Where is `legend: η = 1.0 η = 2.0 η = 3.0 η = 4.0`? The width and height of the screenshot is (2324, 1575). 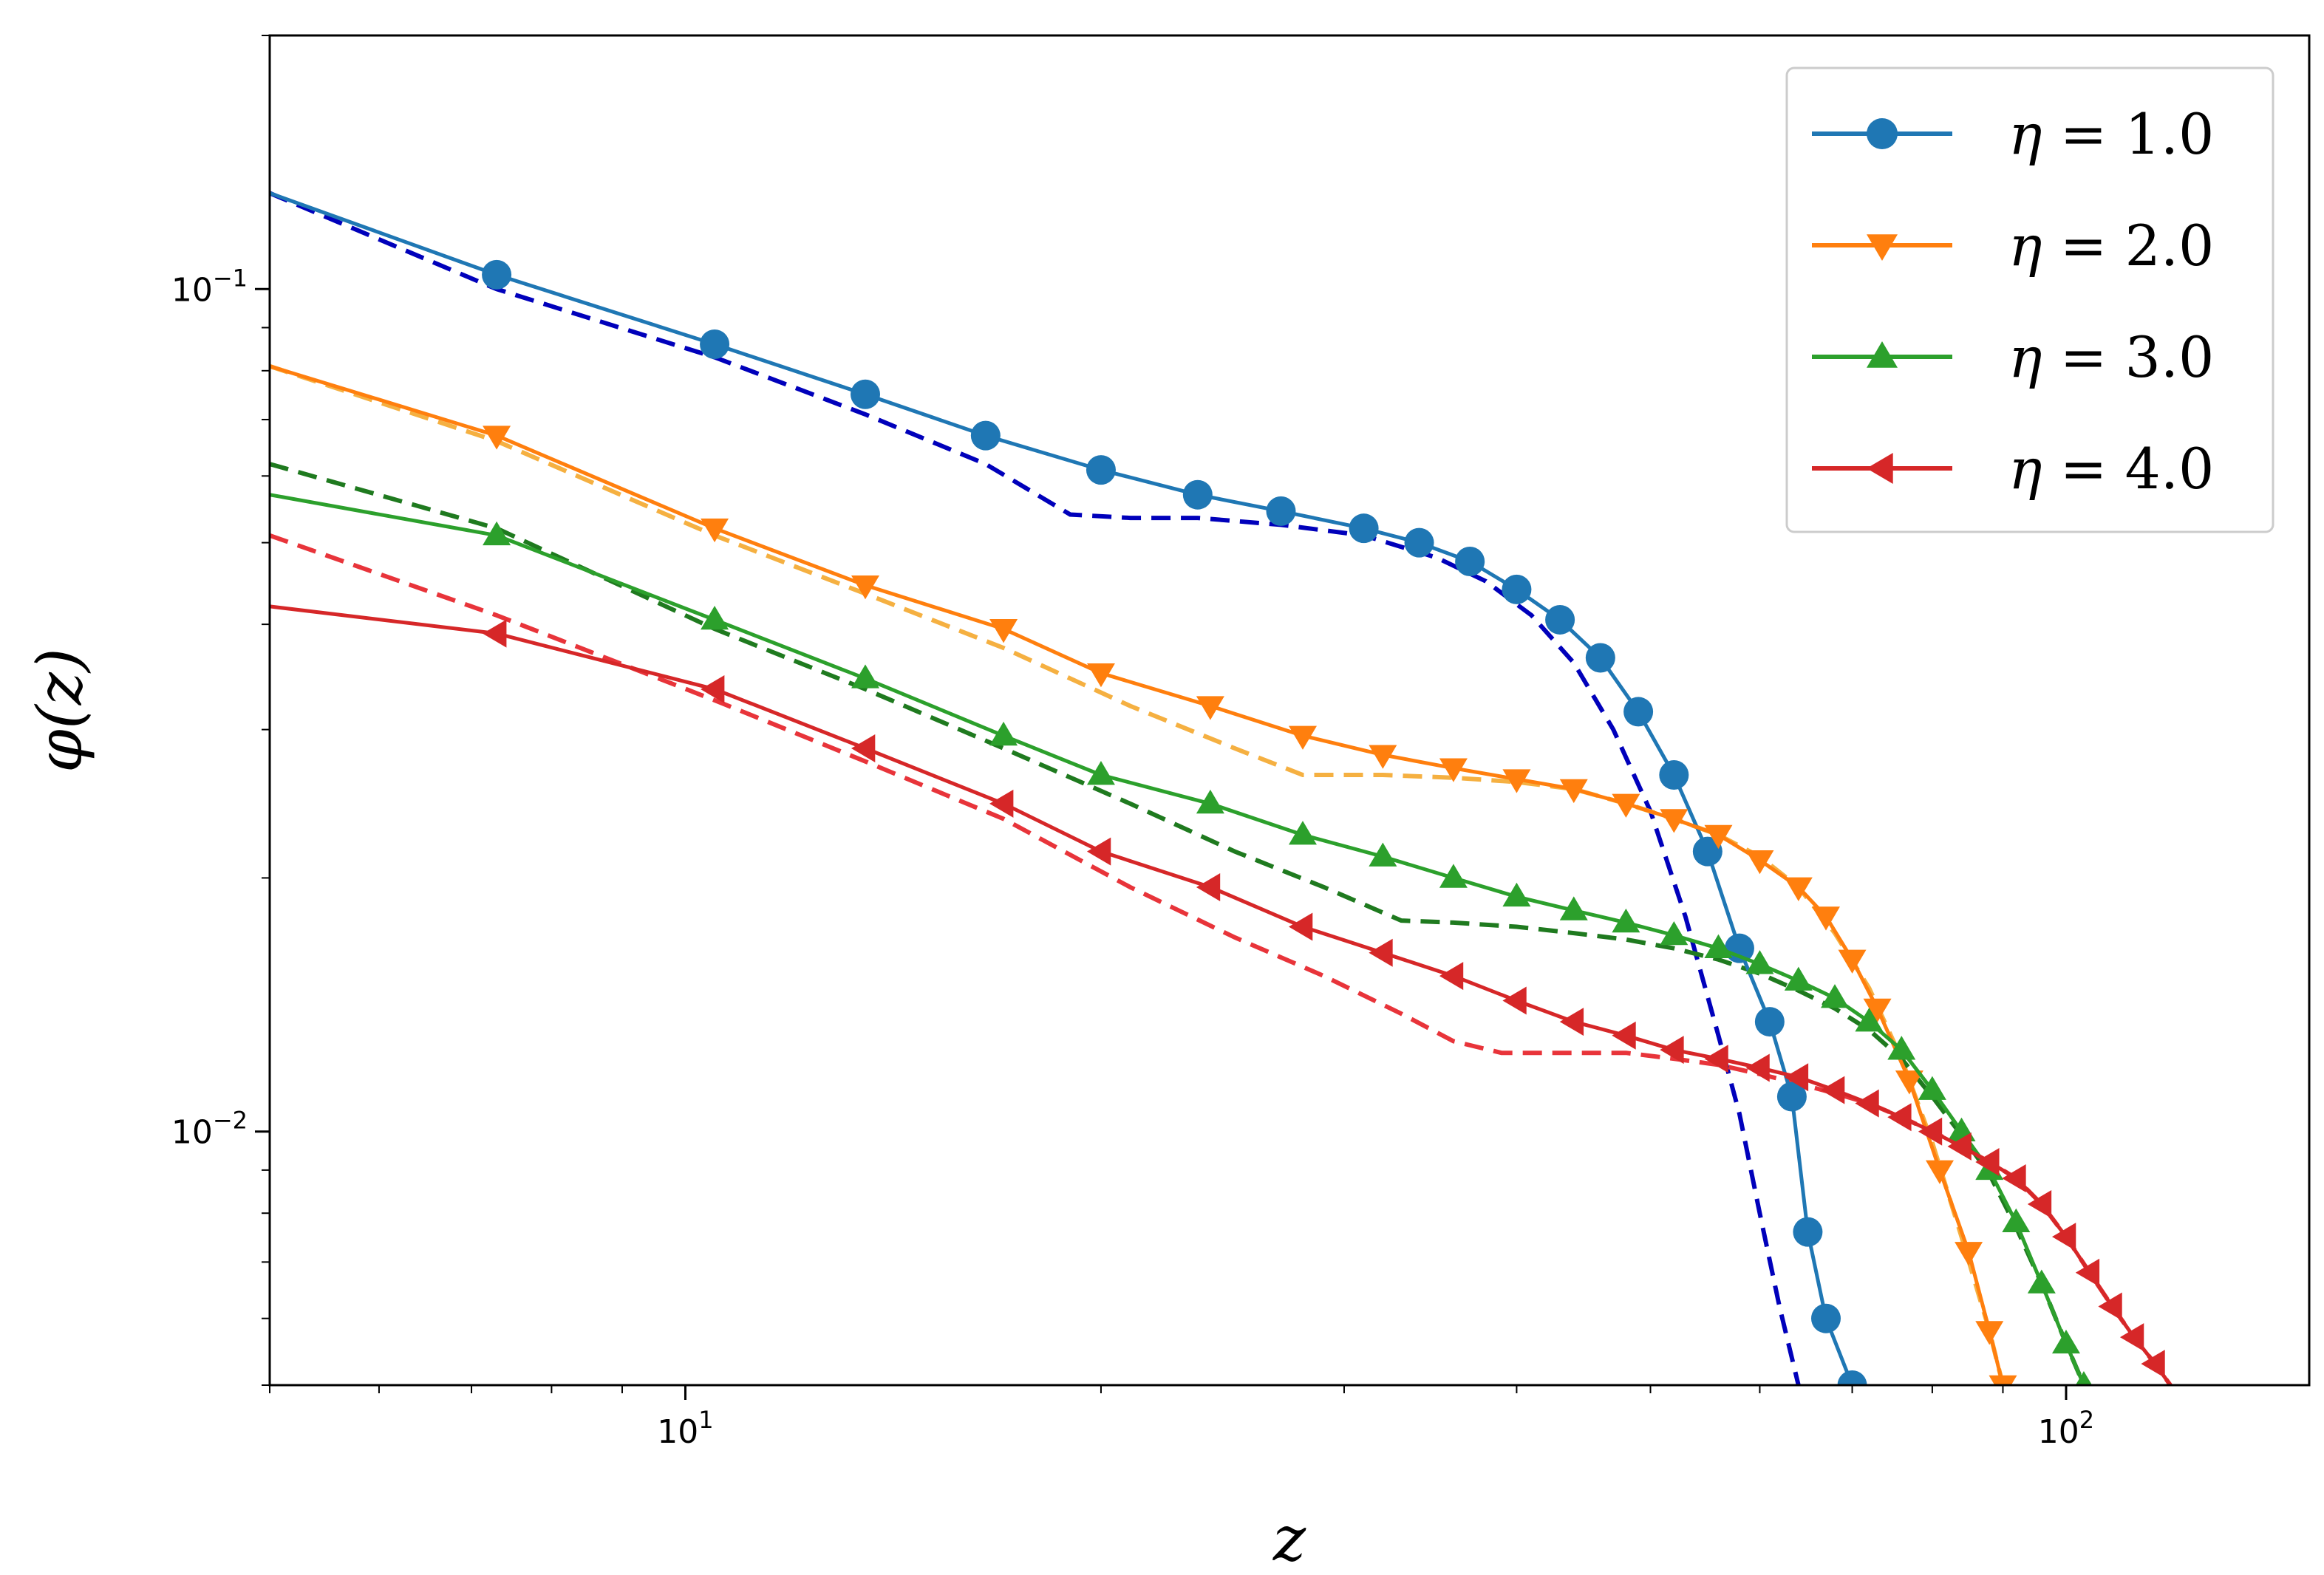 legend: η = 1.0 η = 2.0 η = 3.0 η = 4.0 is located at coordinates (2029, 299).